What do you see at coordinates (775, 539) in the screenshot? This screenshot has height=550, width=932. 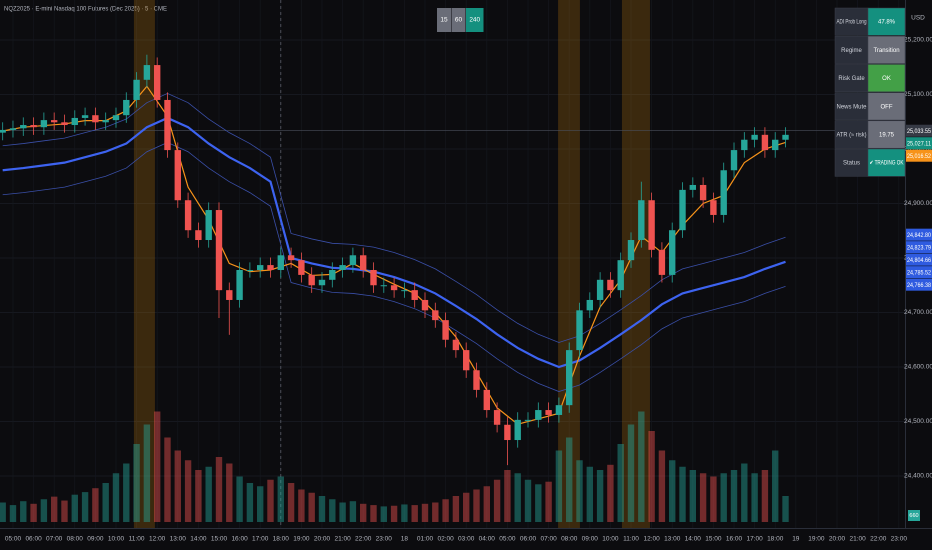 I see `x-tick-label: 18:00` at bounding box center [775, 539].